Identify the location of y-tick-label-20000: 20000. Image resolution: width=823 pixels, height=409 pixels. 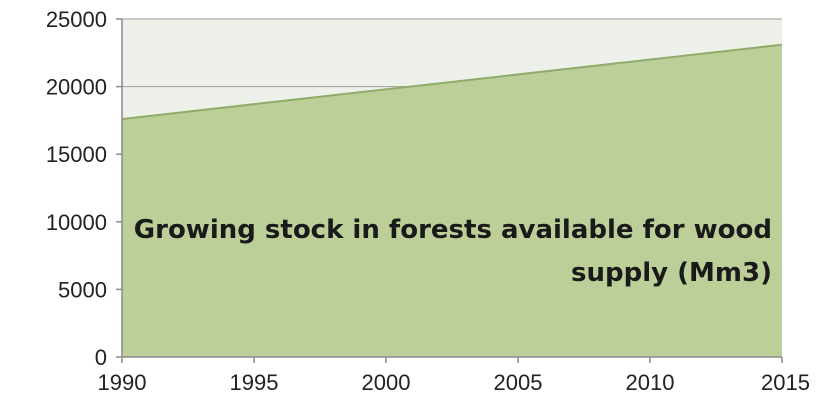
(76, 87).